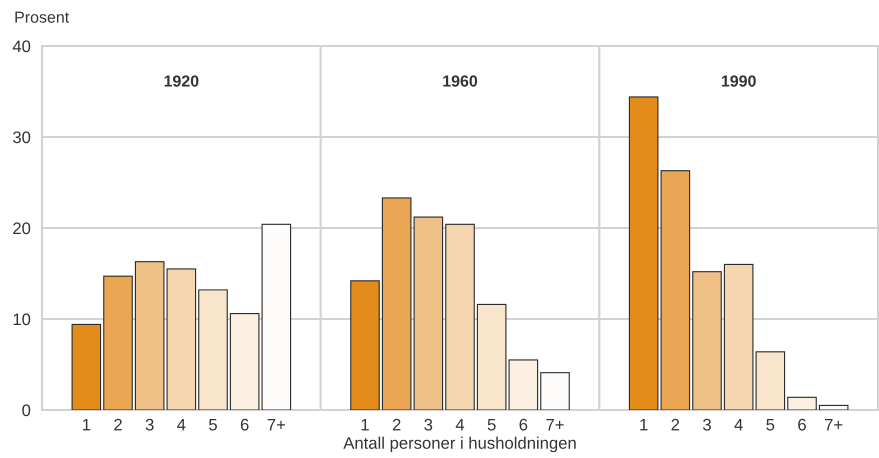  What do you see at coordinates (42, 17) in the screenshot?
I see `y-axis-title: Prosent` at bounding box center [42, 17].